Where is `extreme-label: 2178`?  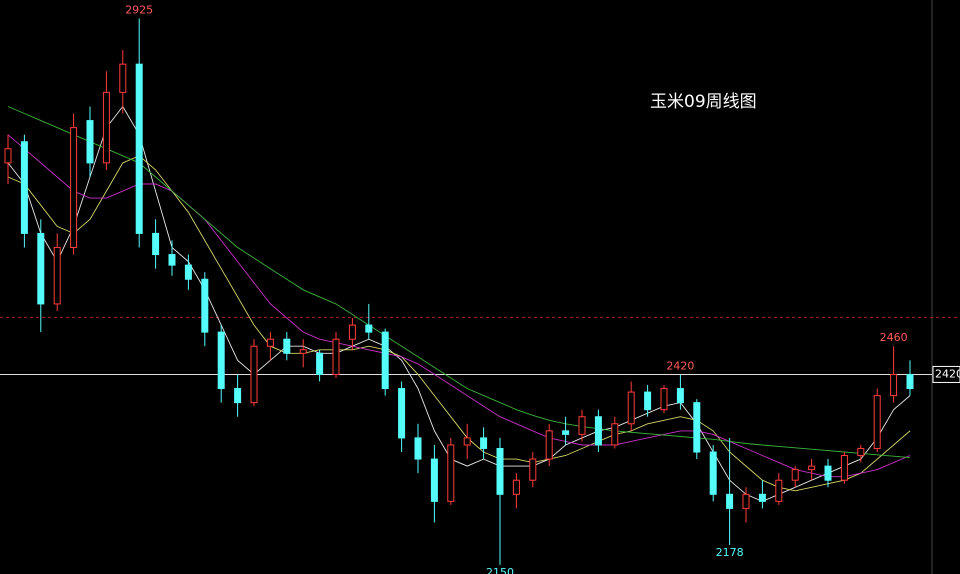 extreme-label: 2178 is located at coordinates (730, 552).